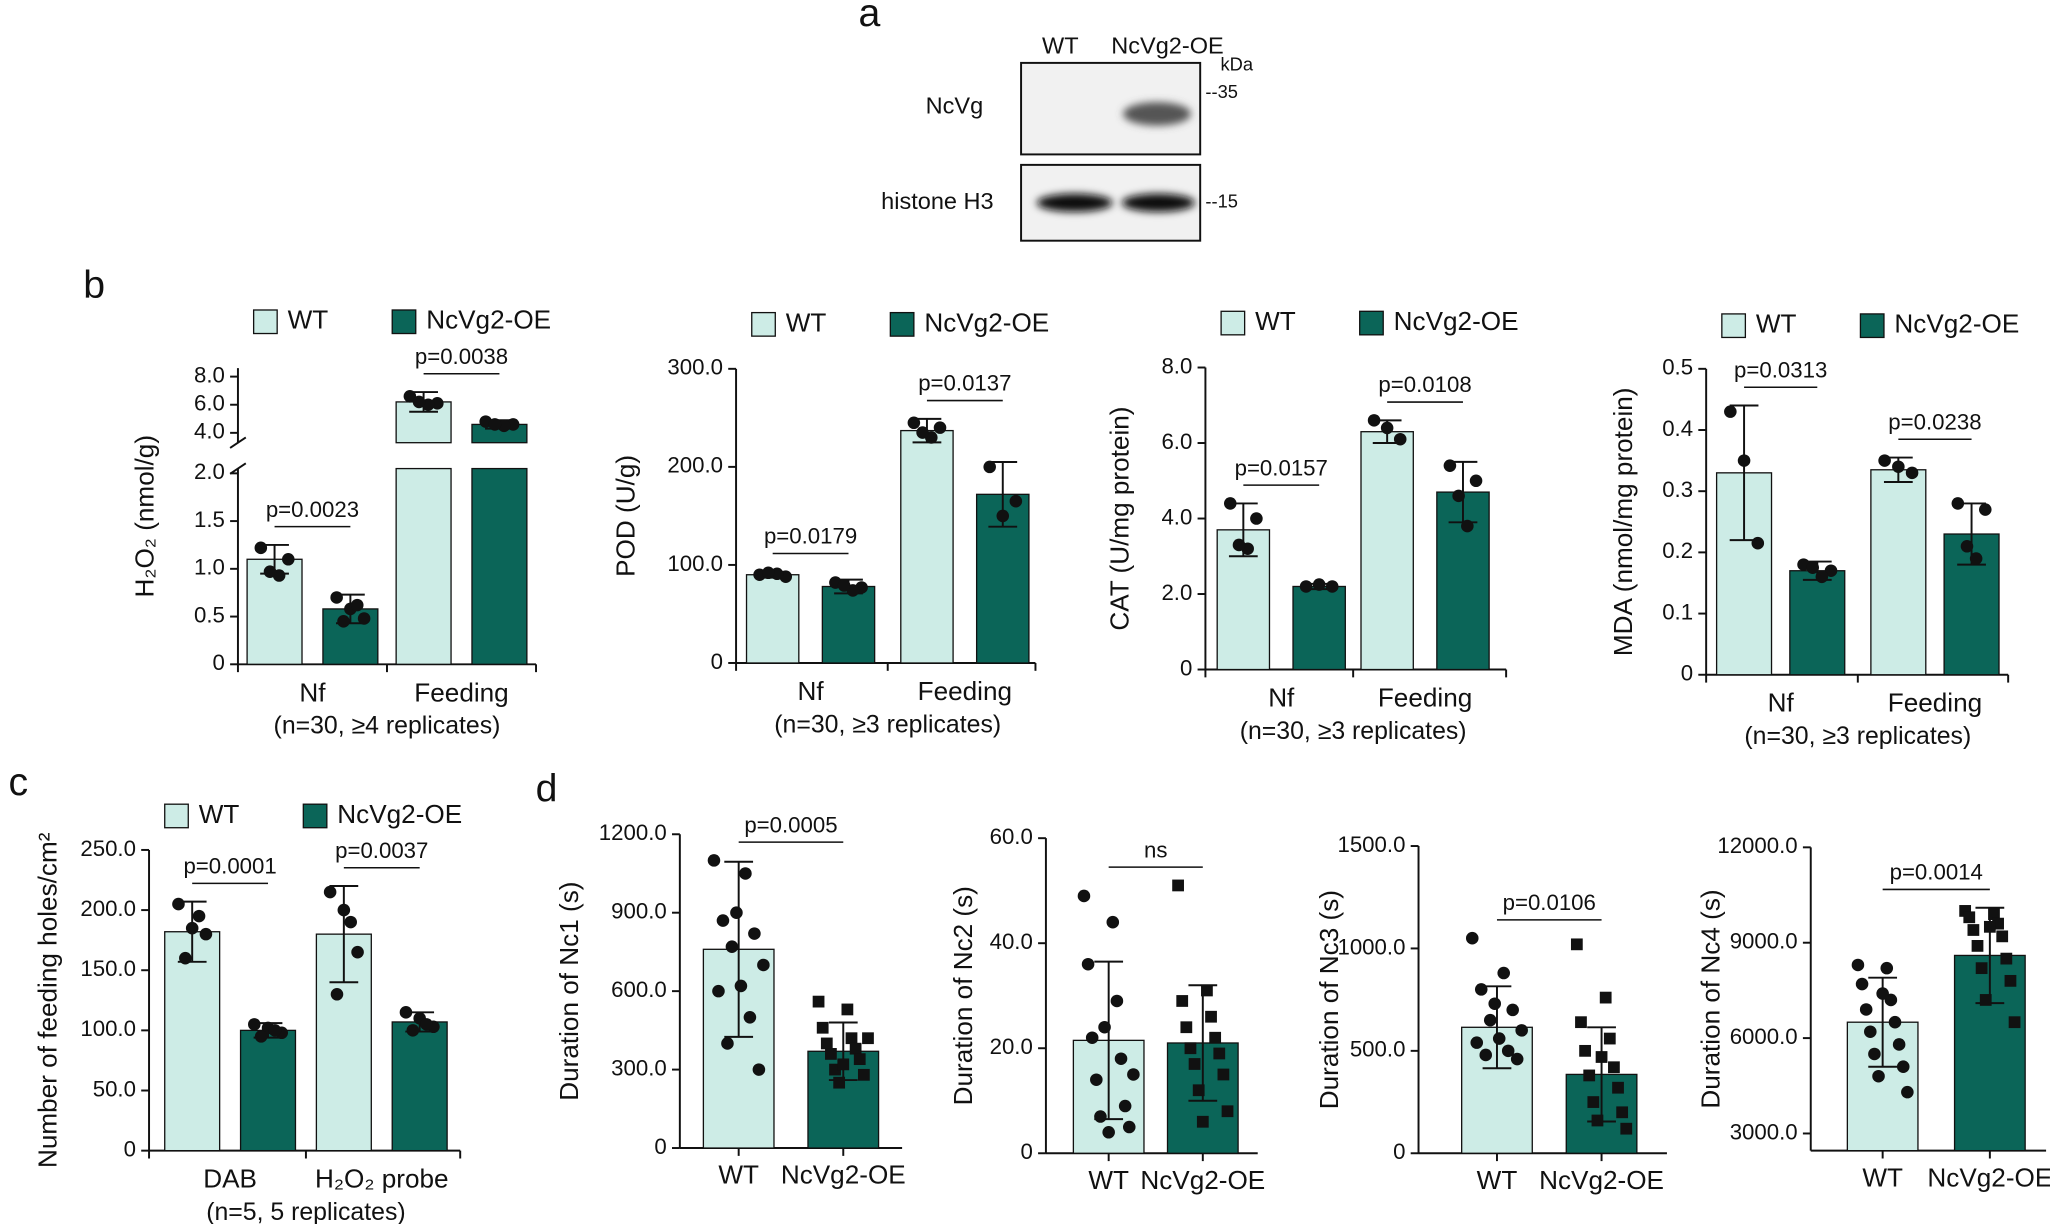 The width and height of the screenshot is (2050, 1224). Describe the element at coordinates (1425, 698) in the screenshot. I see `x-tick-label: Feeding` at that location.